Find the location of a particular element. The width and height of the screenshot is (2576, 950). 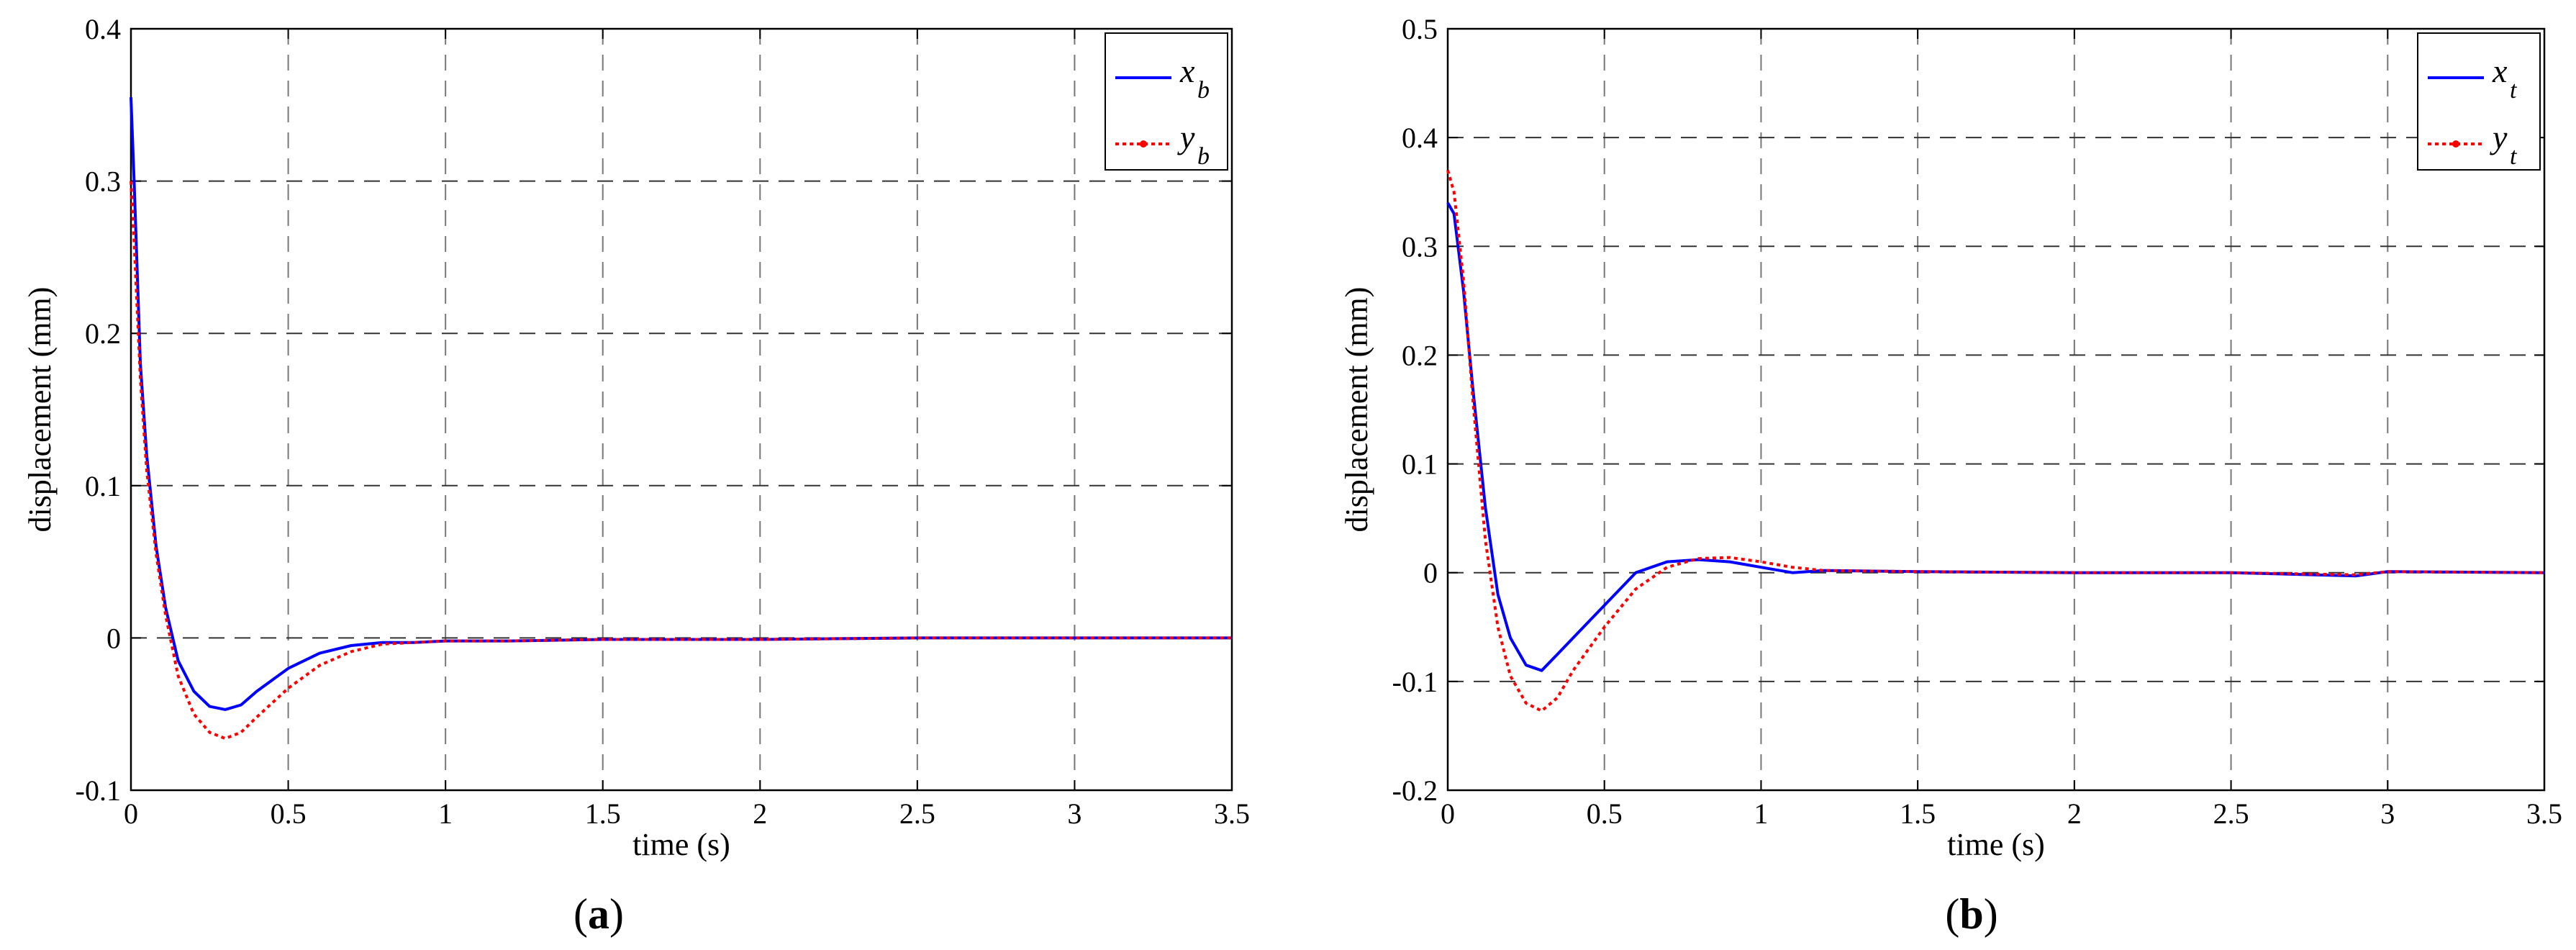

panel-b-ytick-label: 0.1 is located at coordinates (1420, 465).